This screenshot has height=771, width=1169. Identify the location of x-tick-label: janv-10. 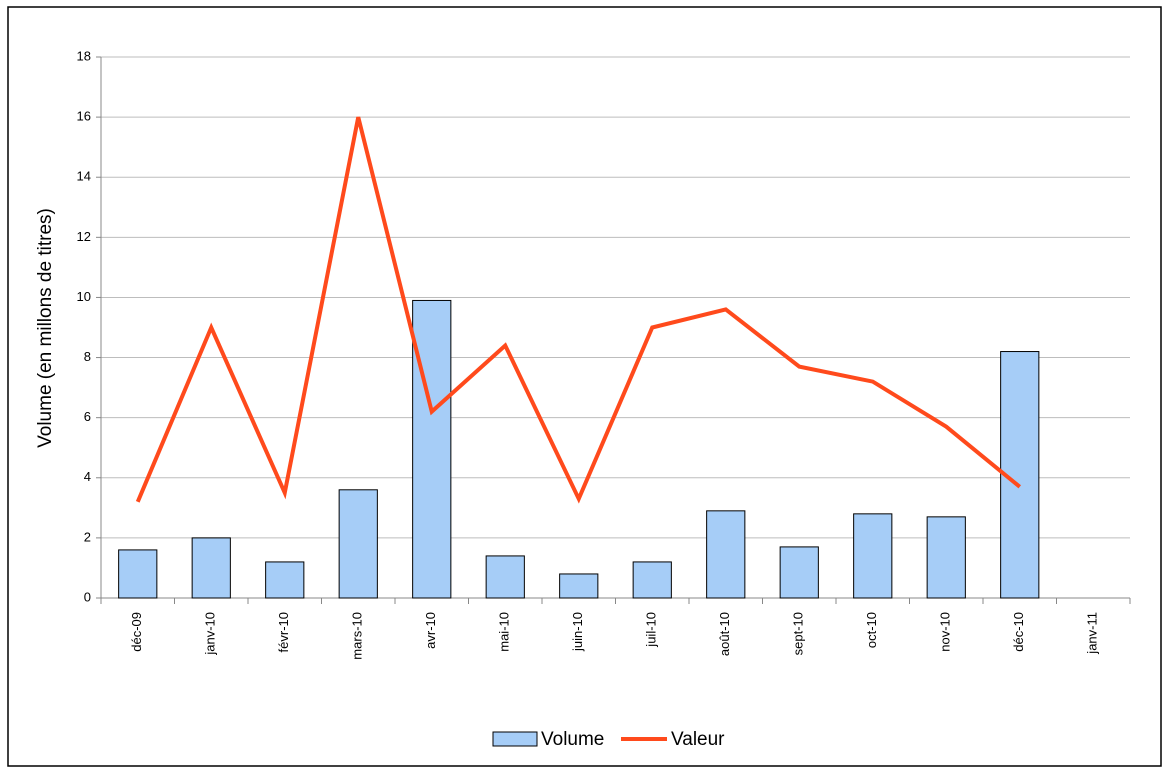
(210, 634).